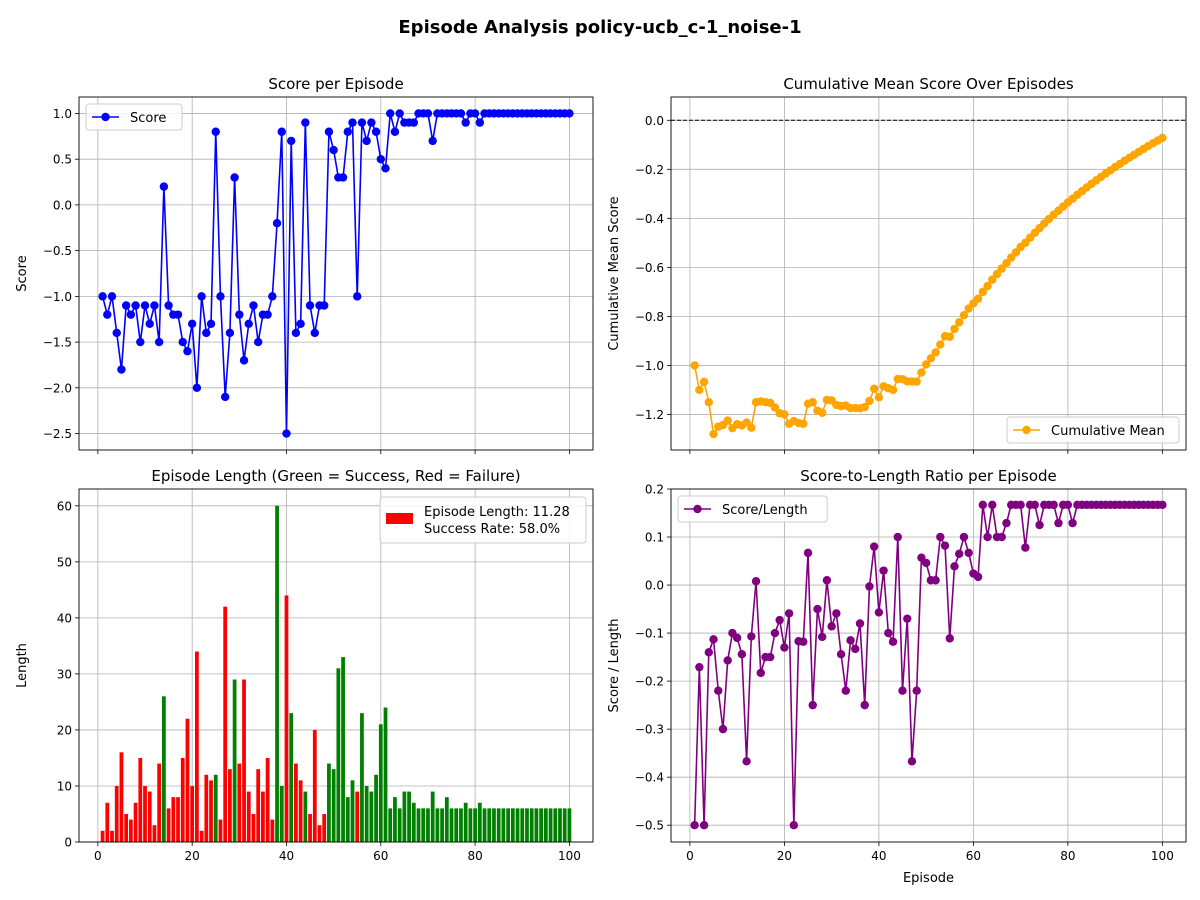  Describe the element at coordinates (64, 506) in the screenshot. I see `length-ytick-label: 60` at that location.